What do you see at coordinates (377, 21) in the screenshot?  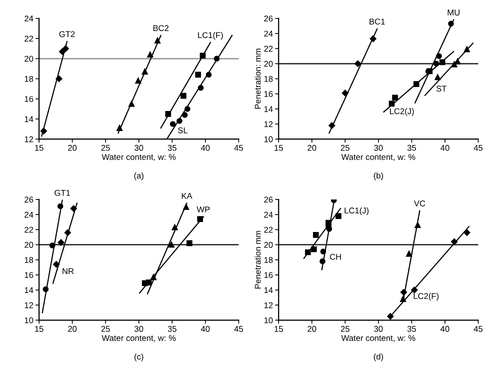 I see `annotation: BC1` at bounding box center [377, 21].